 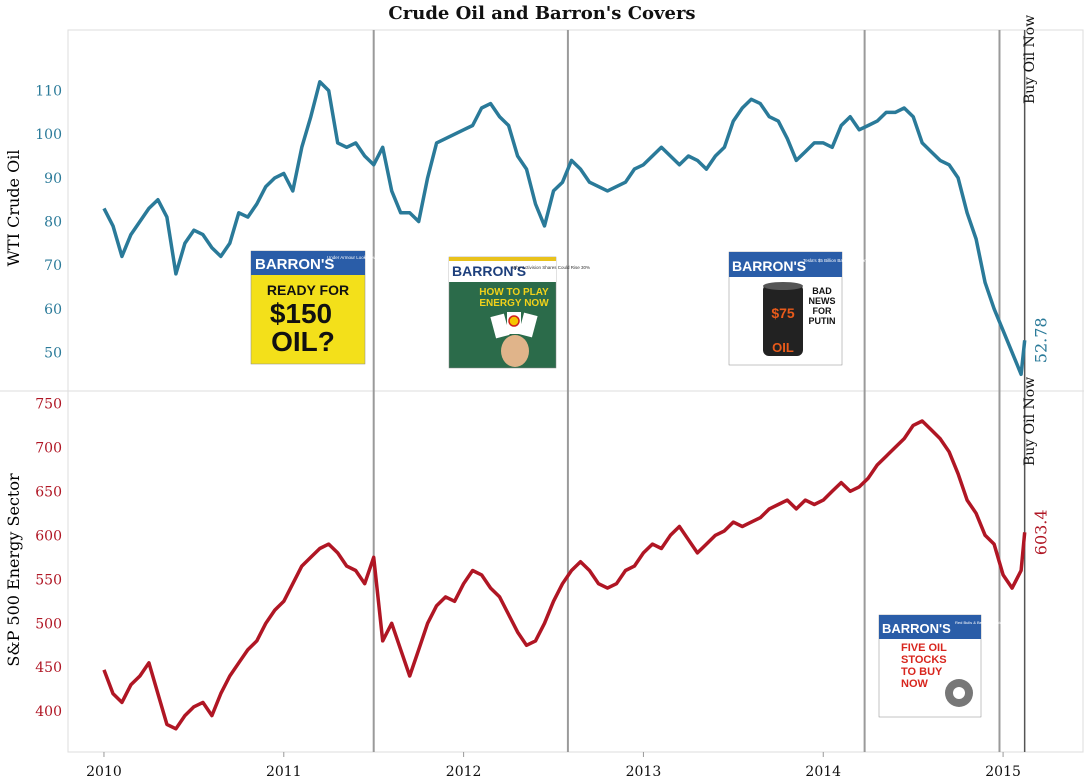 I want to click on cover-4-headline-2: STOCKS, so click(x=924, y=660).